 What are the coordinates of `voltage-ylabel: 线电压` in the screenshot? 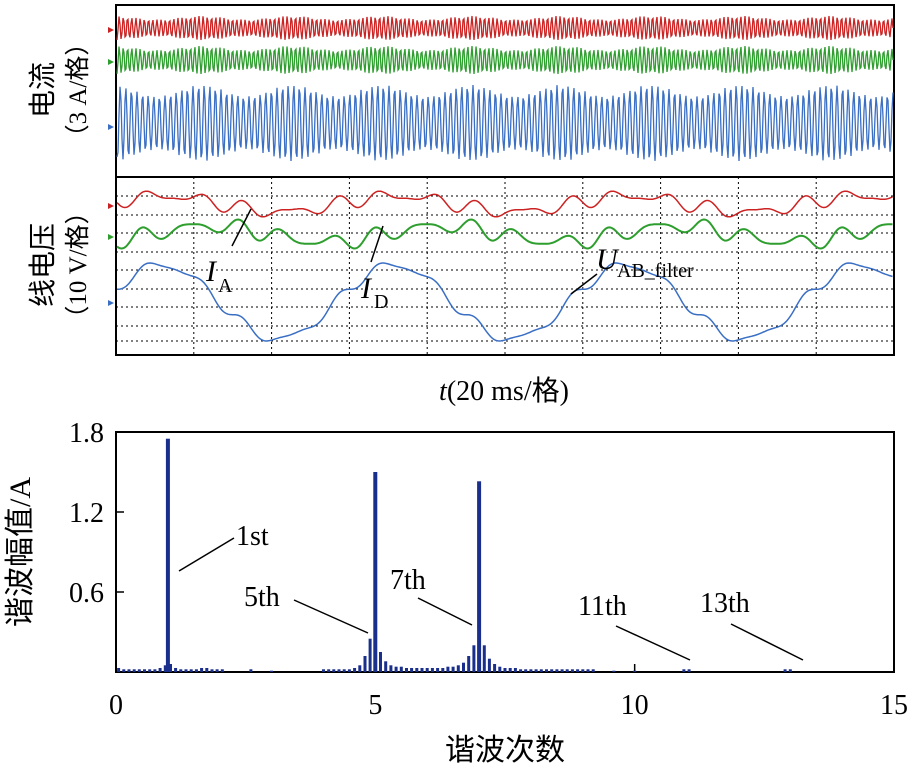 It's located at (43, 265).